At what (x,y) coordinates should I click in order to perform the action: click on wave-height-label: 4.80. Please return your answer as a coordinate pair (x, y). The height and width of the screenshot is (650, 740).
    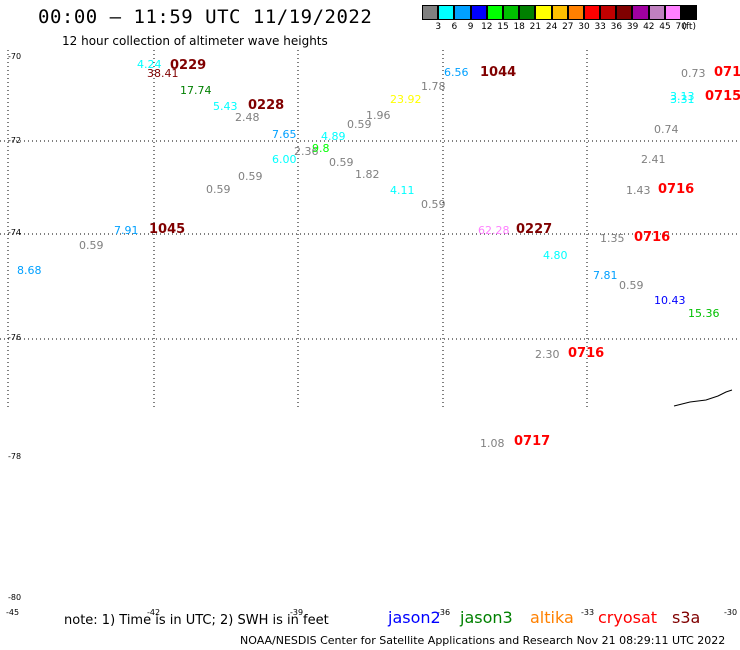
    Looking at the image, I should click on (555, 255).